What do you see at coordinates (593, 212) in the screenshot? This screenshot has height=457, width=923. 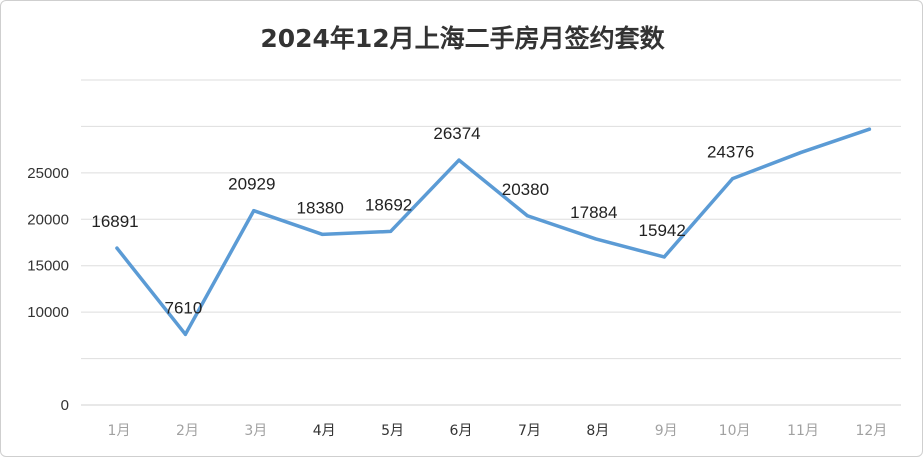 I see `data-label: 17884` at bounding box center [593, 212].